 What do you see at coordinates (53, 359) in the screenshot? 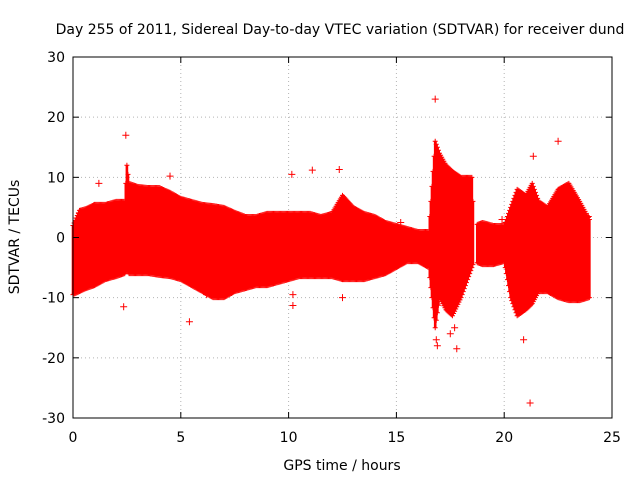
I see `y-tick-label: -20` at bounding box center [53, 359].